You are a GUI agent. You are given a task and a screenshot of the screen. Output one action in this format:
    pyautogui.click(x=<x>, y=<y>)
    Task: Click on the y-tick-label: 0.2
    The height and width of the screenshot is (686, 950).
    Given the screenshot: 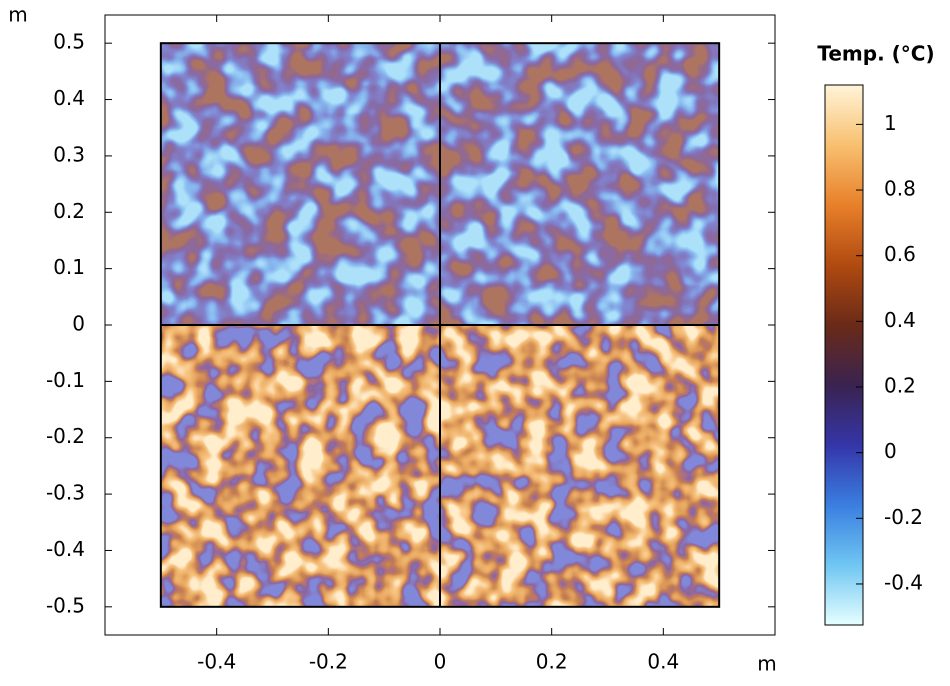 What is the action you would take?
    pyautogui.click(x=69, y=211)
    